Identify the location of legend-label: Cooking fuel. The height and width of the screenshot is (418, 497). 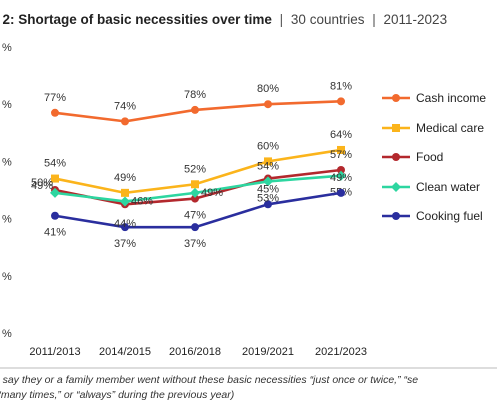
(449, 216).